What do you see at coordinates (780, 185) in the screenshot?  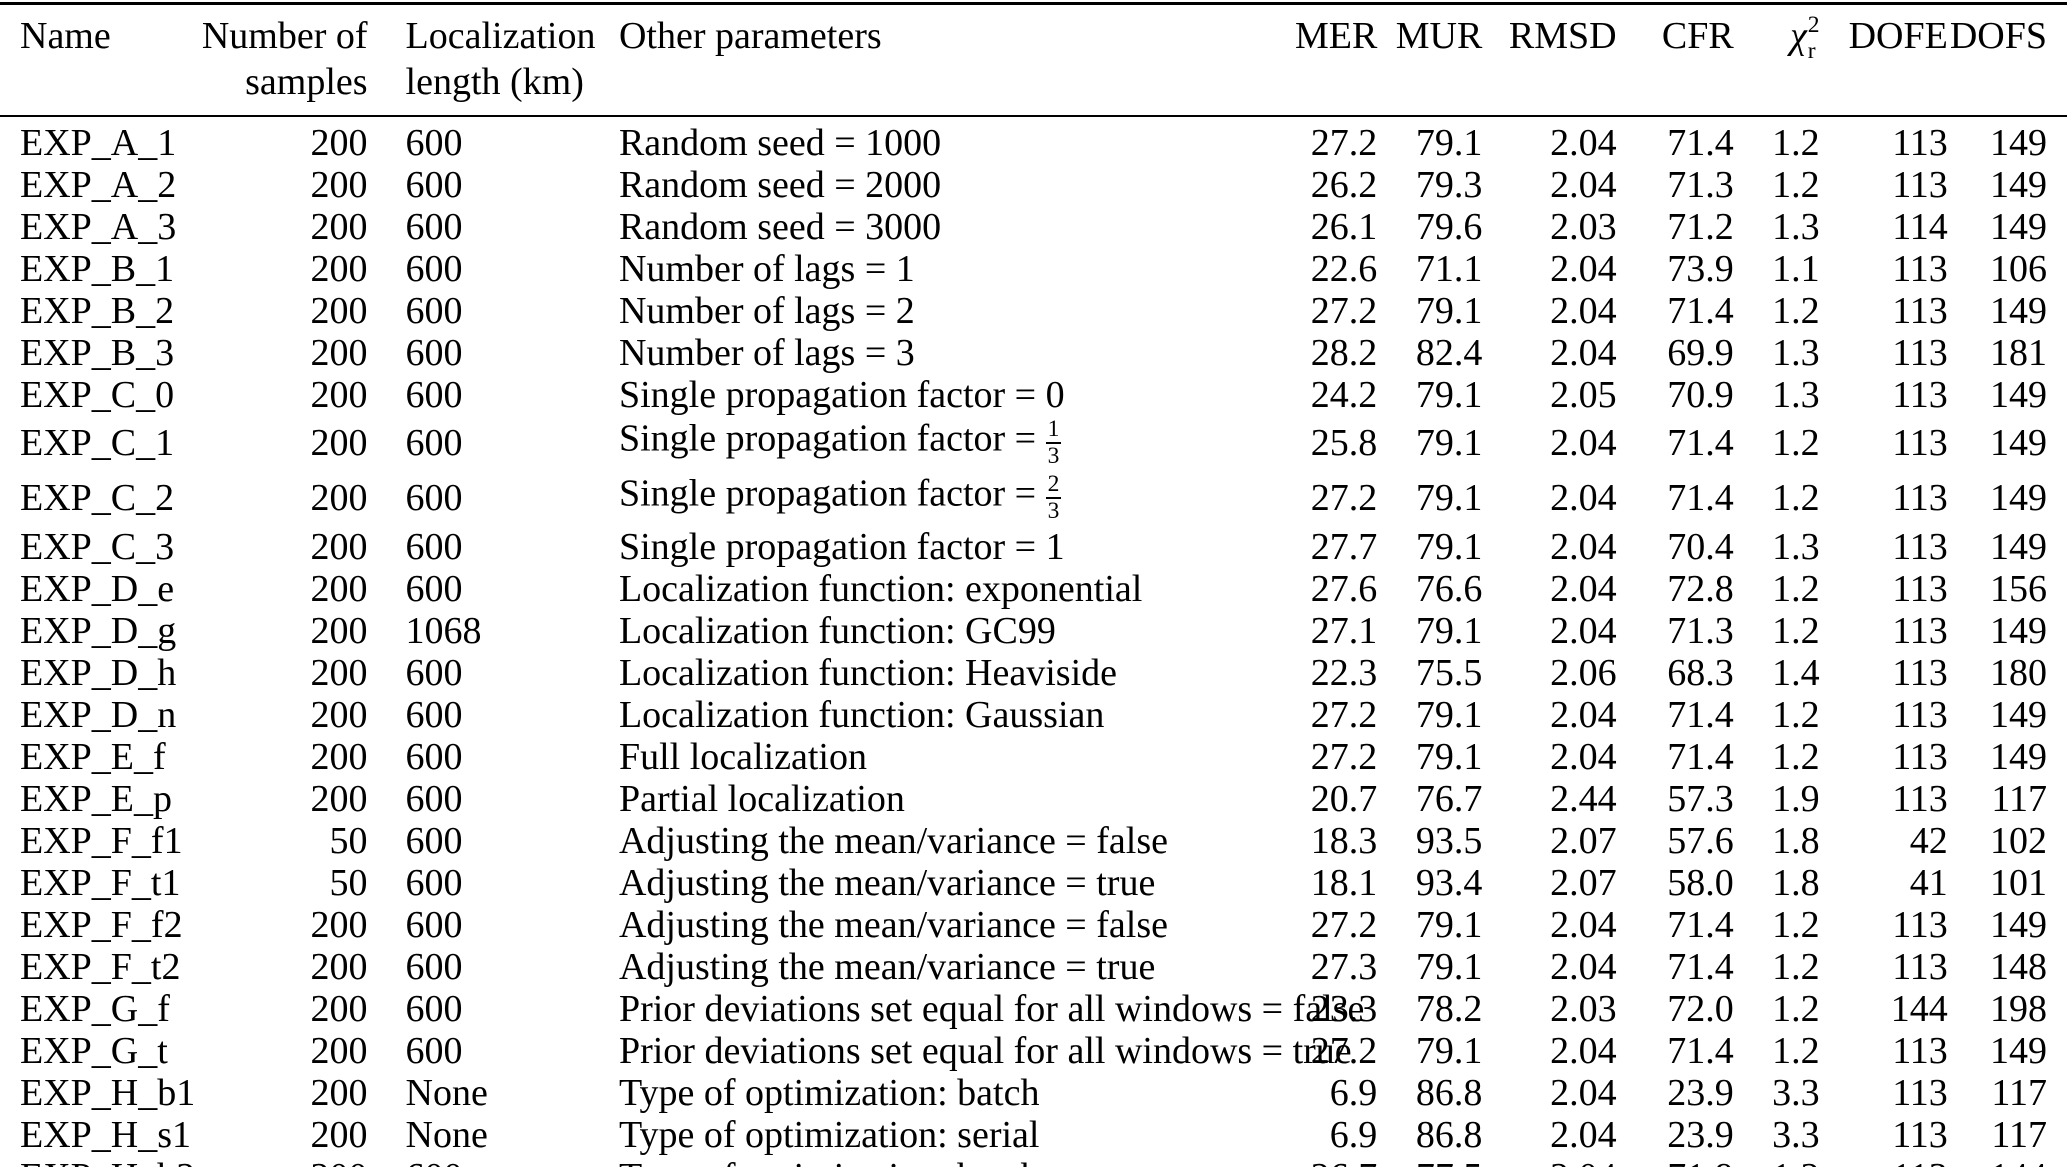 I see `cell-other: Random seed = 2000` at bounding box center [780, 185].